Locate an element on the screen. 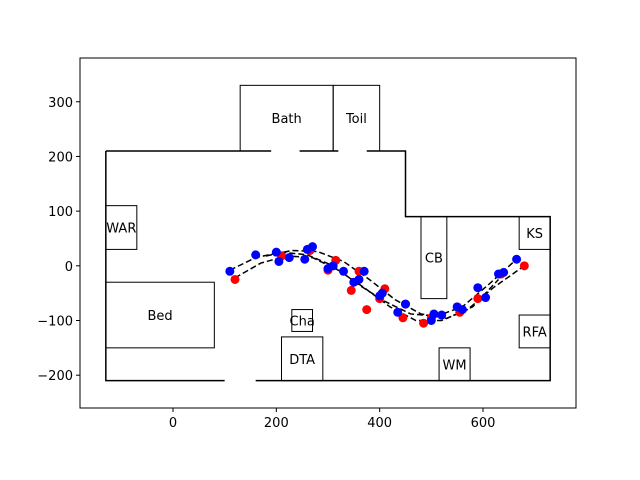 The image size is (640, 480). y-tick-label-2: 0 is located at coordinates (69, 267).